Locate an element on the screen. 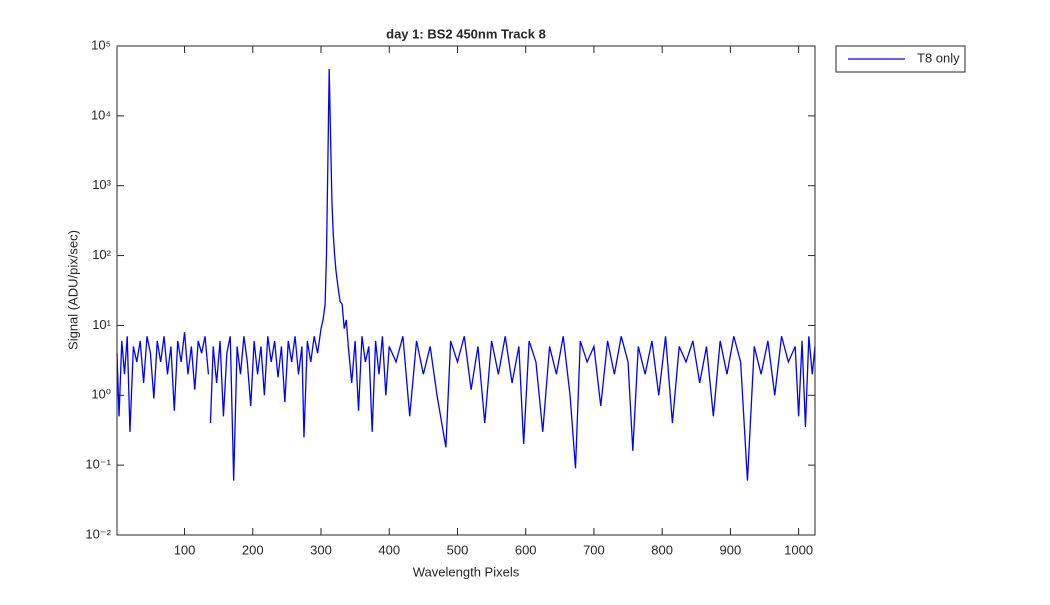 Image resolution: width=1050 pixels, height=605 pixels. x-tick-label: 800 is located at coordinates (662, 549).